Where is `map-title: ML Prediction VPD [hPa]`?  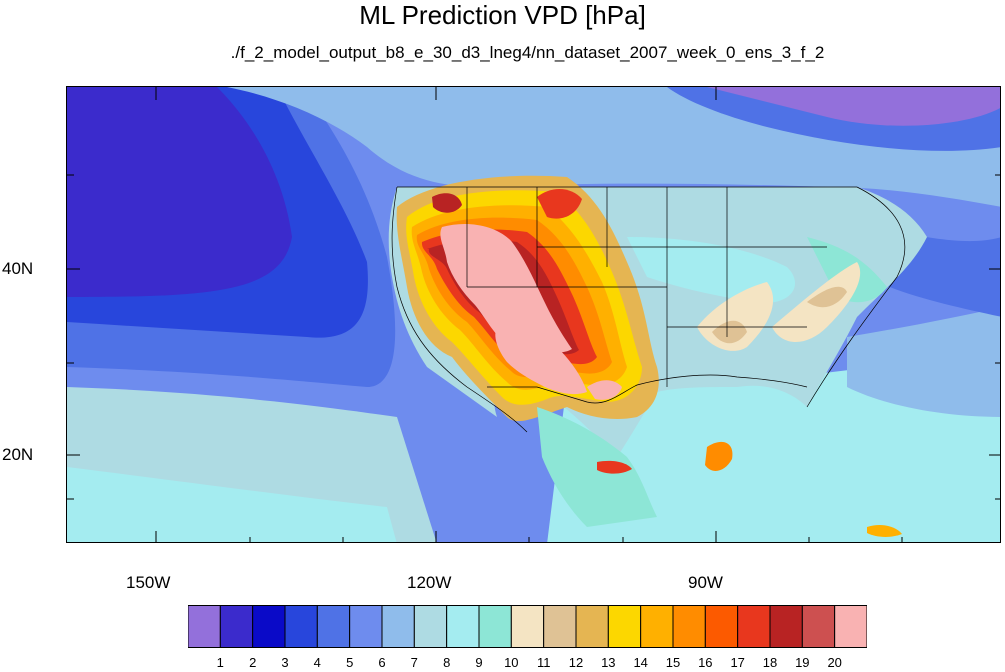 map-title: ML Prediction VPD [hPa] is located at coordinates (502, 15).